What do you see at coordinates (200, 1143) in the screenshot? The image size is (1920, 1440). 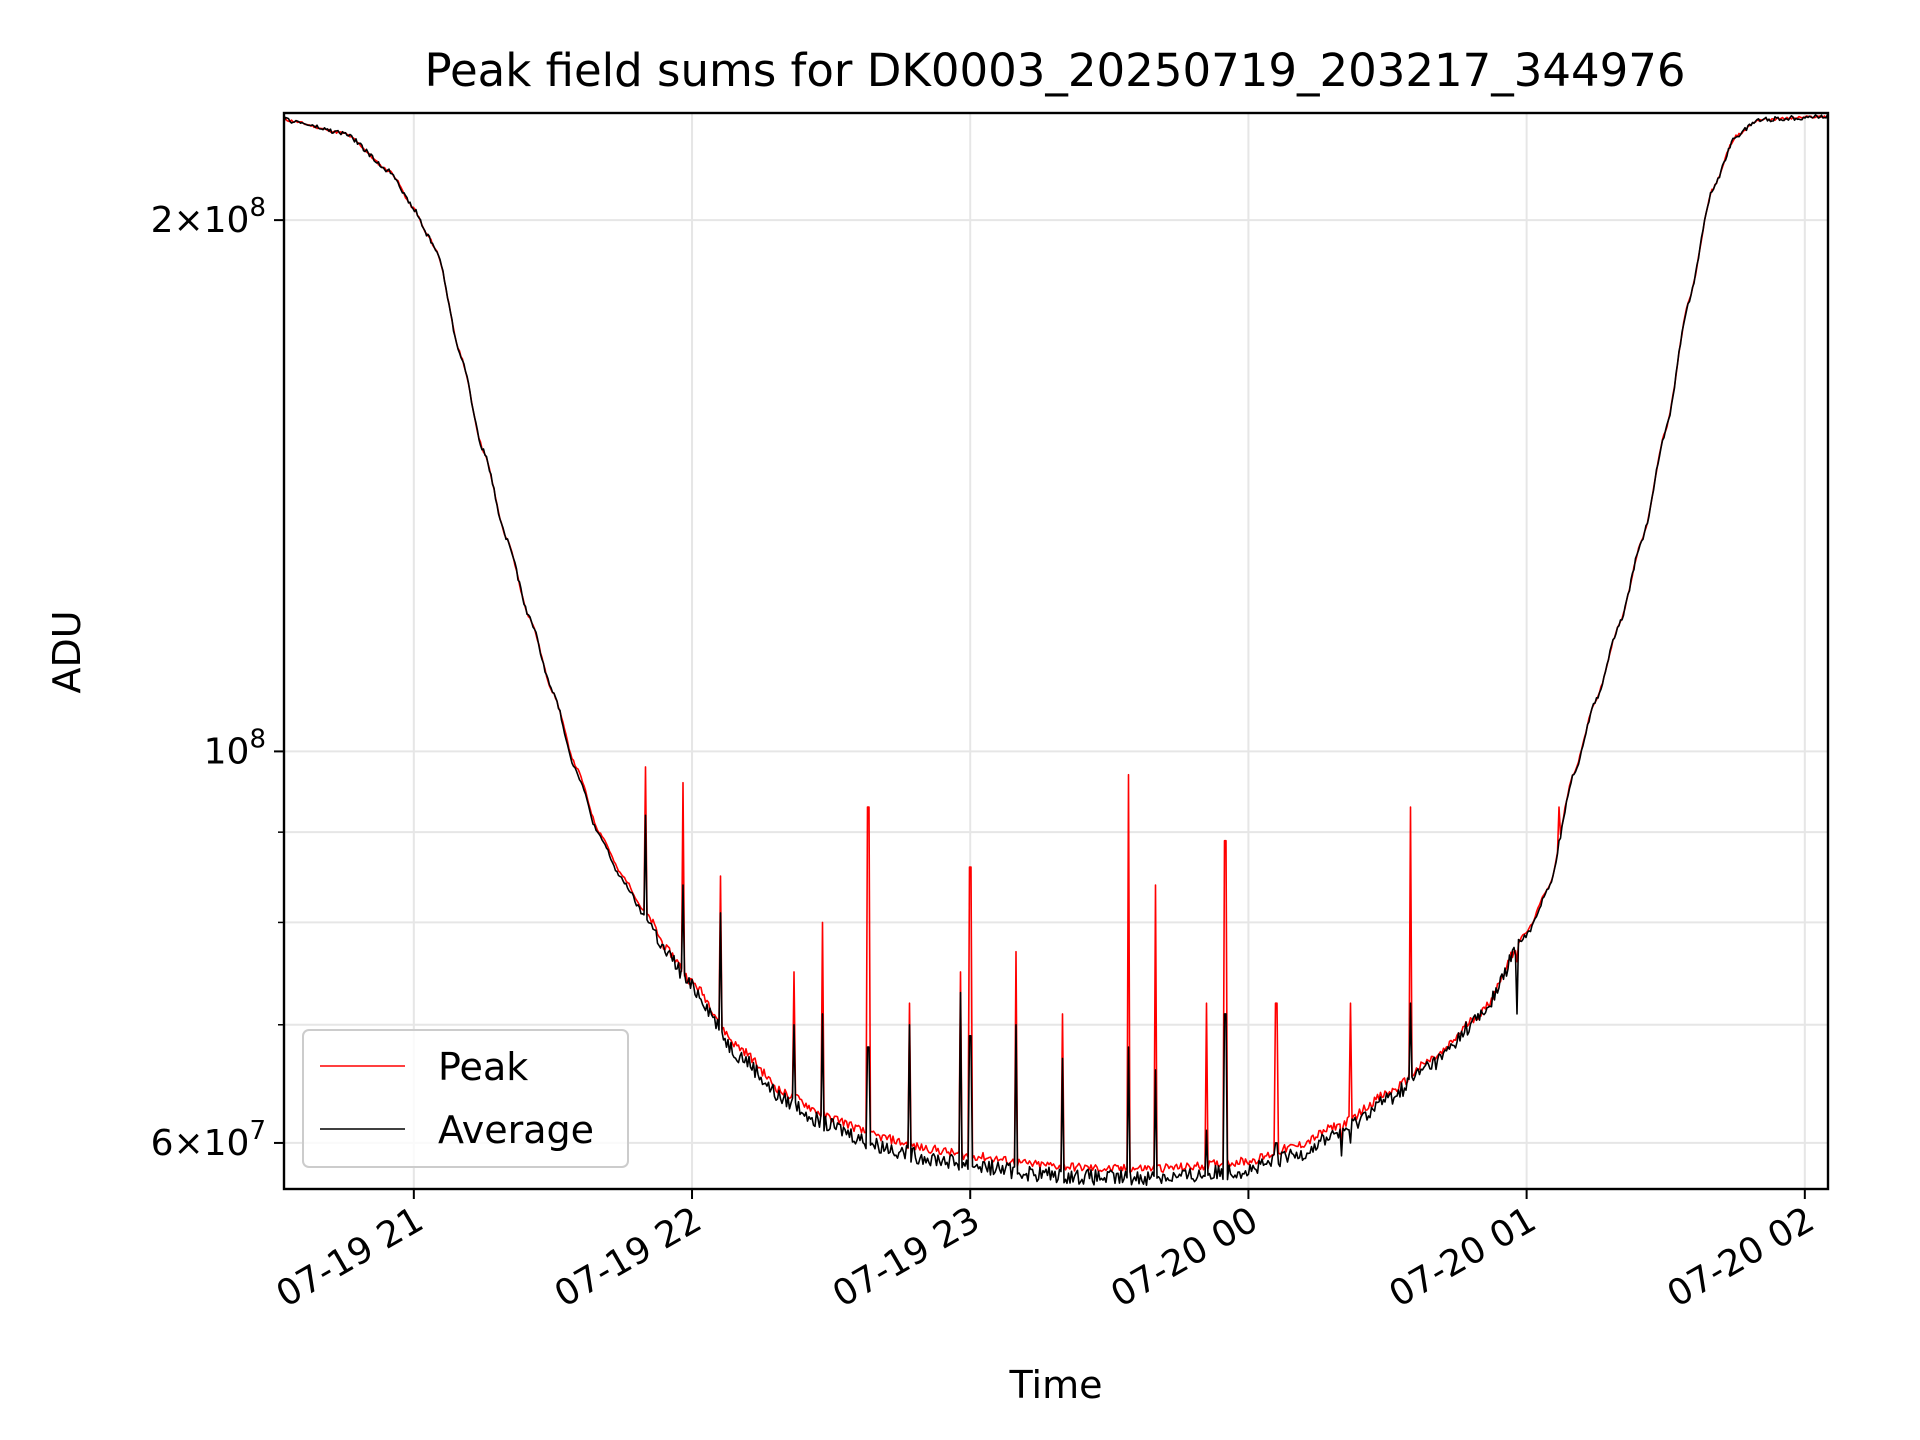 I see `y-tick-label-base: 6×10` at bounding box center [200, 1143].